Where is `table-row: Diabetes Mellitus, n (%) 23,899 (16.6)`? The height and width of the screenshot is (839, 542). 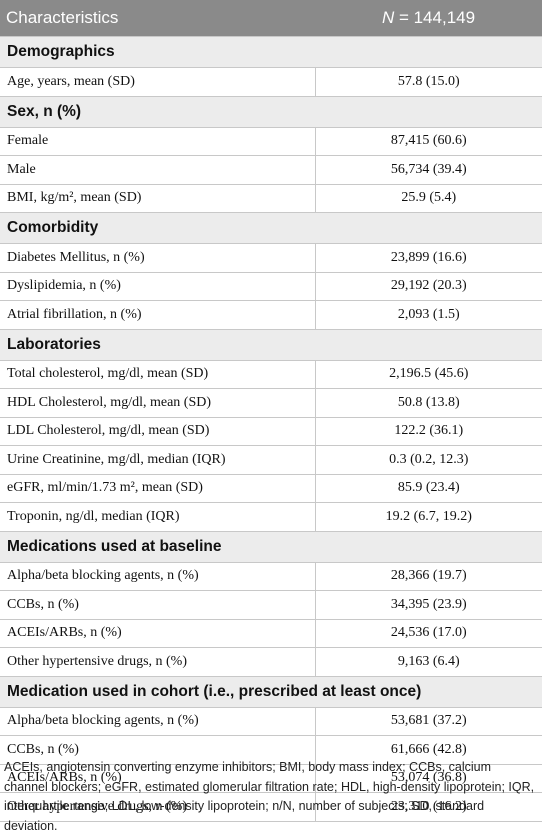 table-row: Diabetes Mellitus, n (%) 23,899 (16.6) is located at coordinates (271, 258).